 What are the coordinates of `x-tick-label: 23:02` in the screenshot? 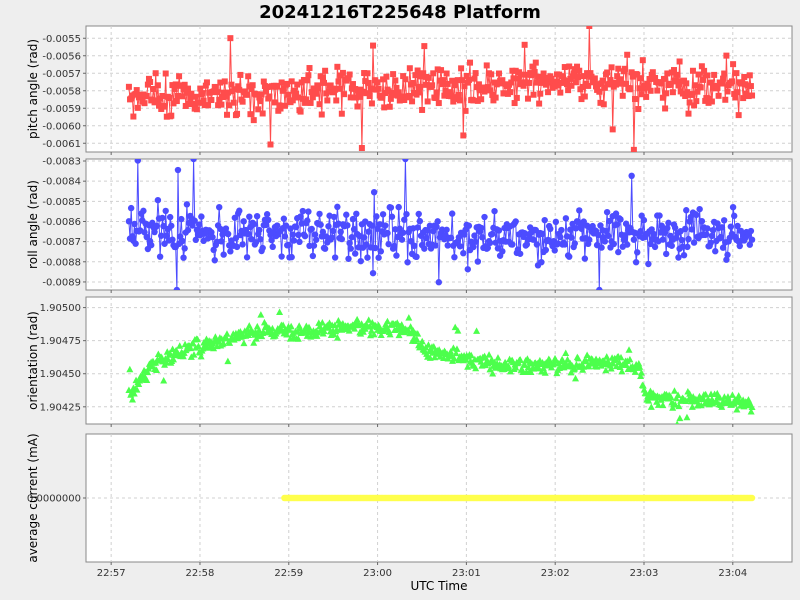 It's located at (555, 573).